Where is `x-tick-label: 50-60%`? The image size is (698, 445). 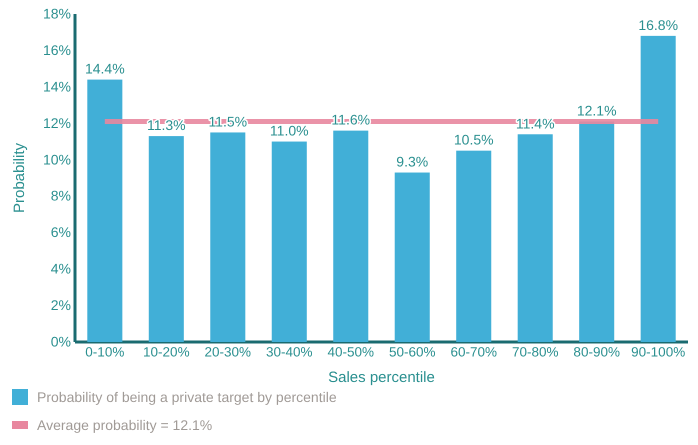
x-tick-label: 50-60% is located at coordinates (412, 352).